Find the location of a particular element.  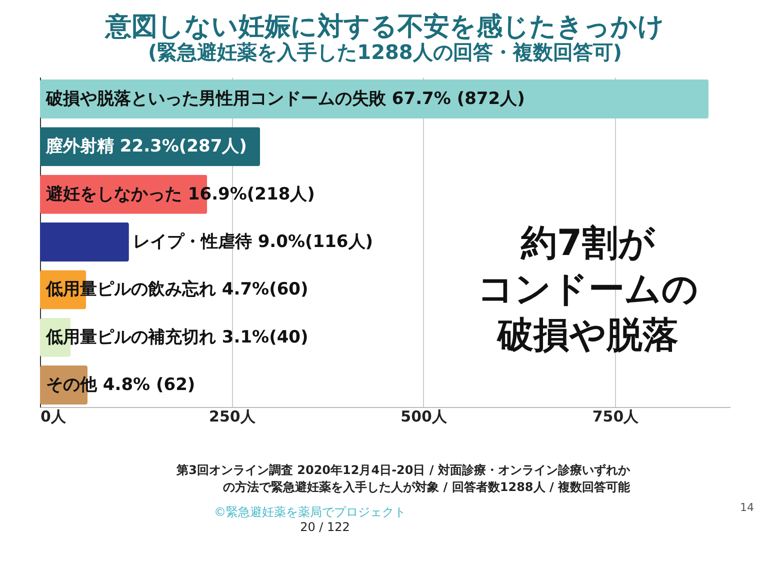

text: 20 / 122 is located at coordinates (325, 527).